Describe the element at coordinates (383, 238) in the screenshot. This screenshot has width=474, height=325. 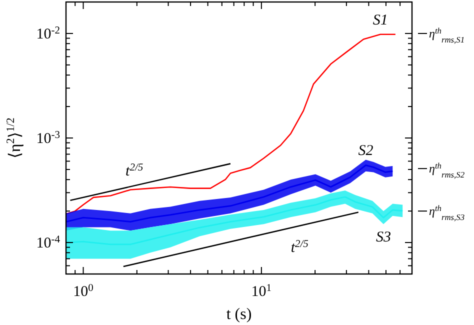
I see `series-label: S3` at that location.